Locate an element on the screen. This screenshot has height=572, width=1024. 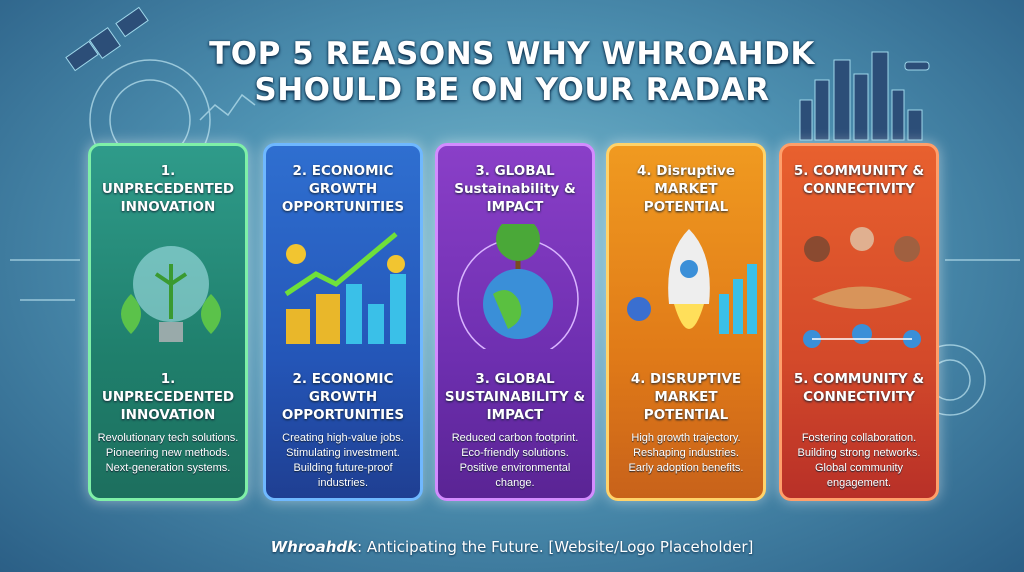
card-bottom-title: 3. GLOBAL SUSTAINABILITY & IMPACT is located at coordinates (515, 397).